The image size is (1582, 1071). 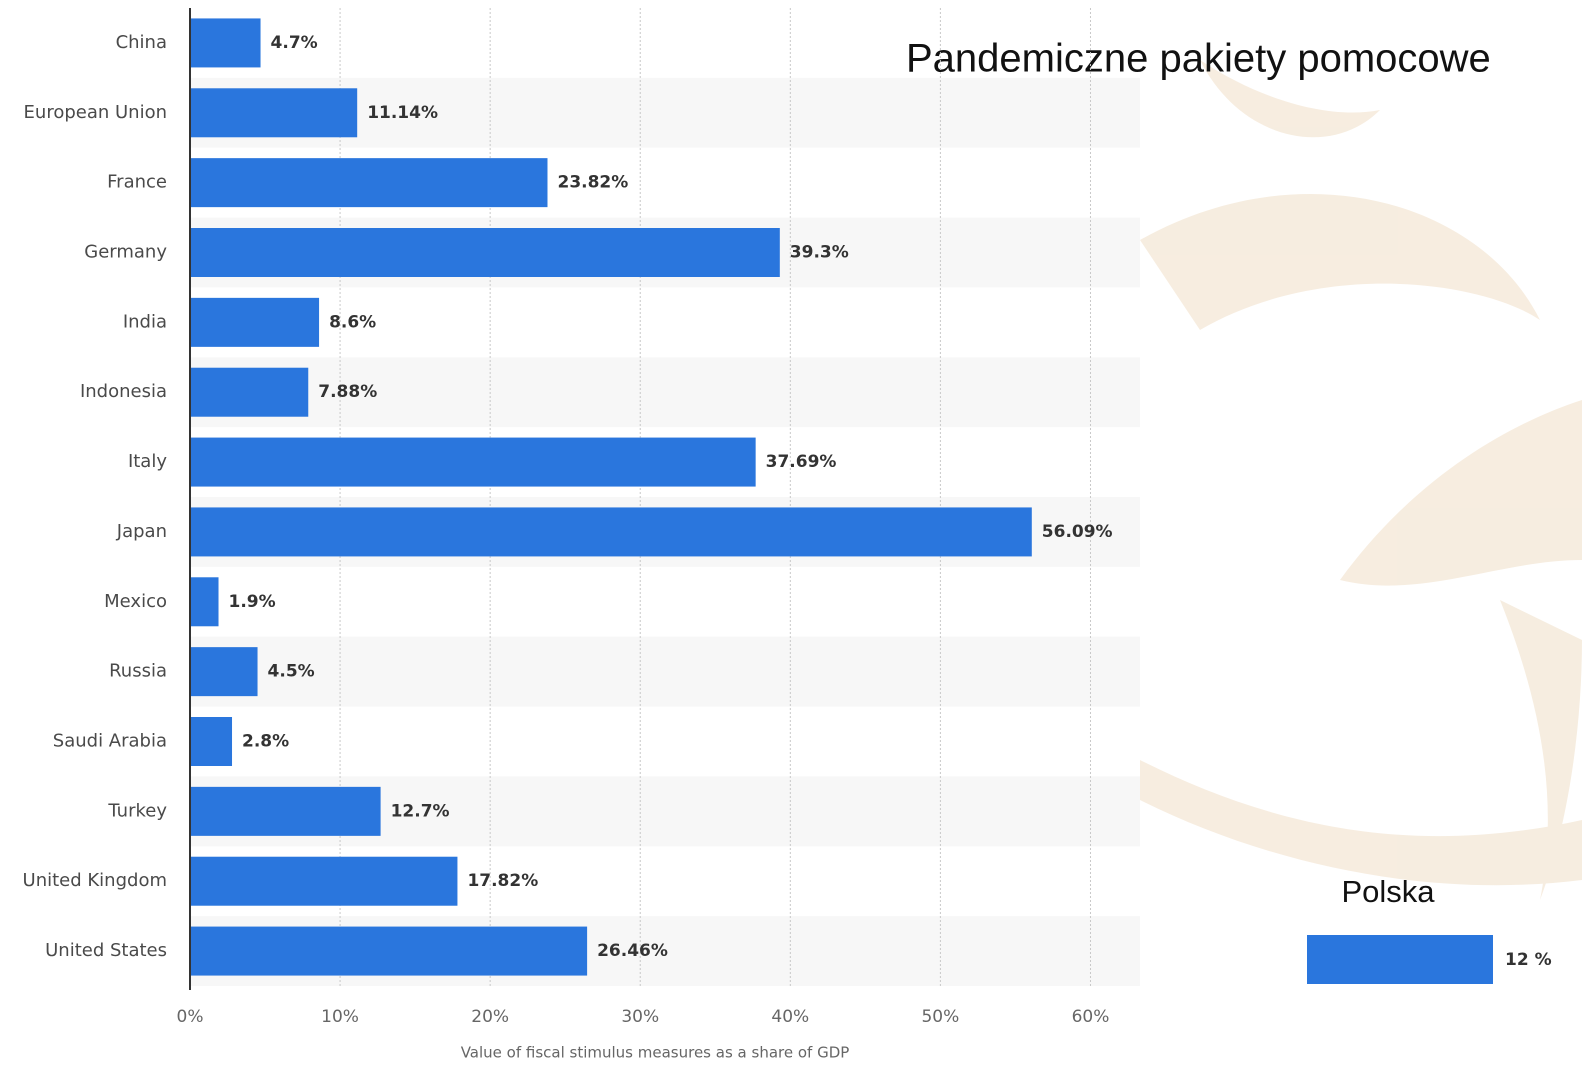 What do you see at coordinates (1077, 532) in the screenshot?
I see `value-label: 56.09%` at bounding box center [1077, 532].